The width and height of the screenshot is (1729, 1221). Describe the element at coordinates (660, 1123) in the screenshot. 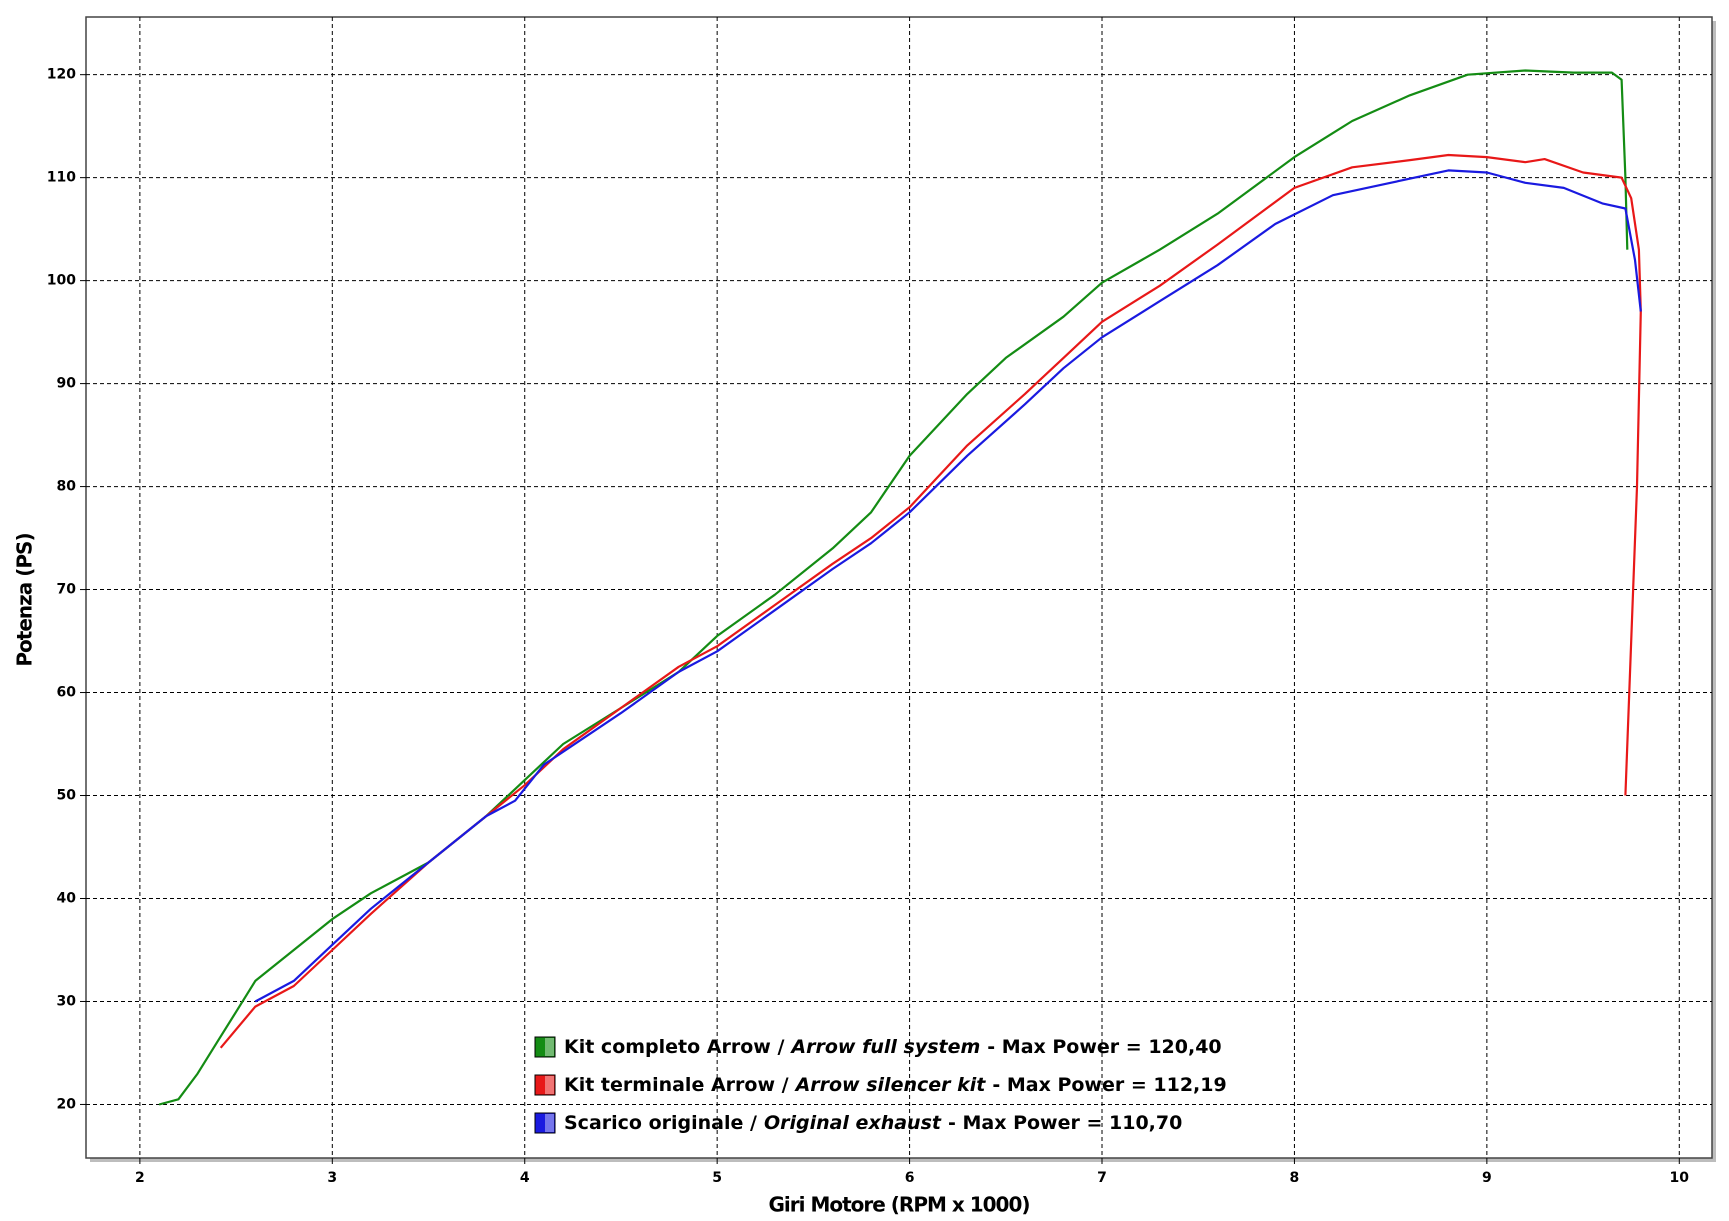

I see `legend-name: Scarico originale /` at that location.